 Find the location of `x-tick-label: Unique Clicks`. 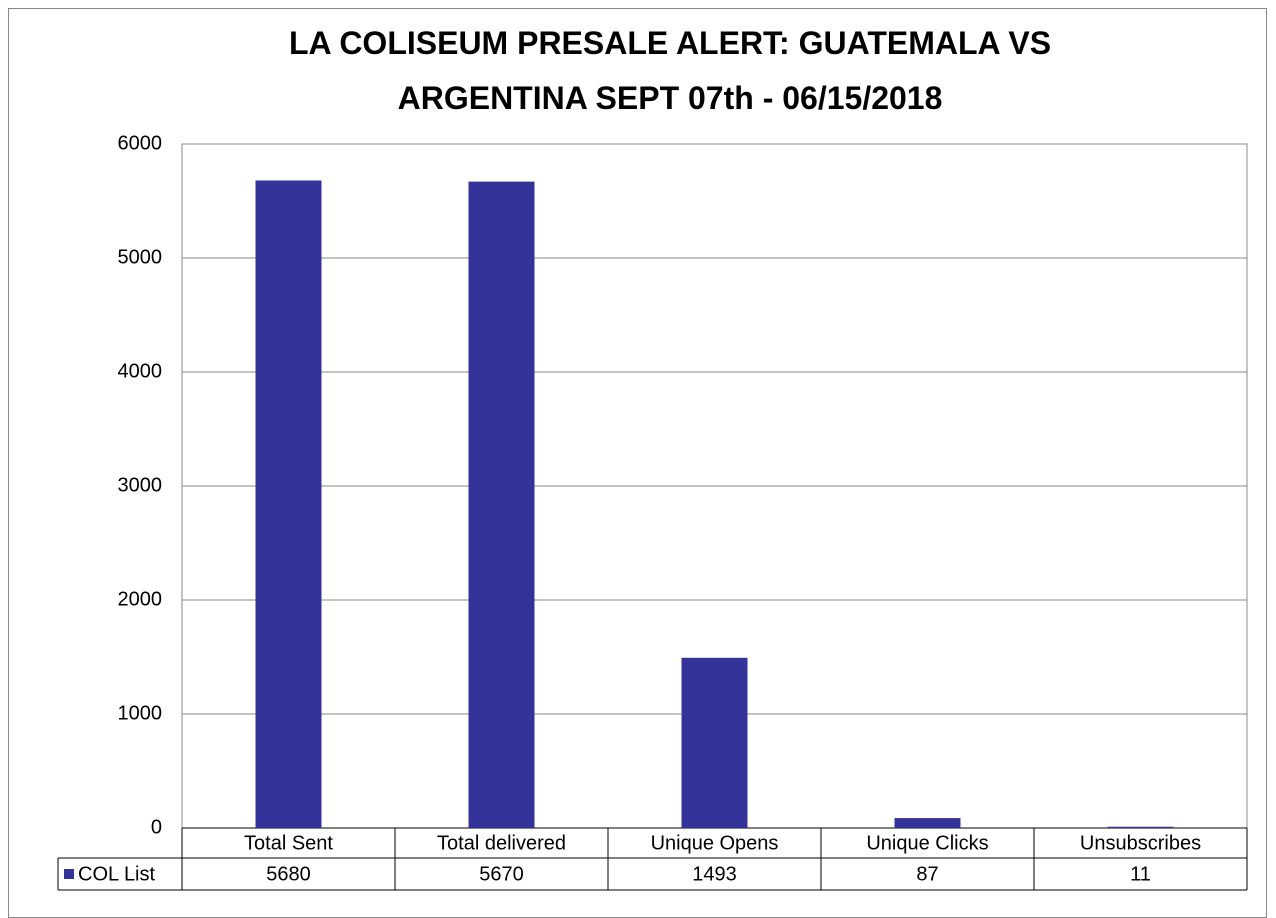

x-tick-label: Unique Clicks is located at coordinates (927, 843).